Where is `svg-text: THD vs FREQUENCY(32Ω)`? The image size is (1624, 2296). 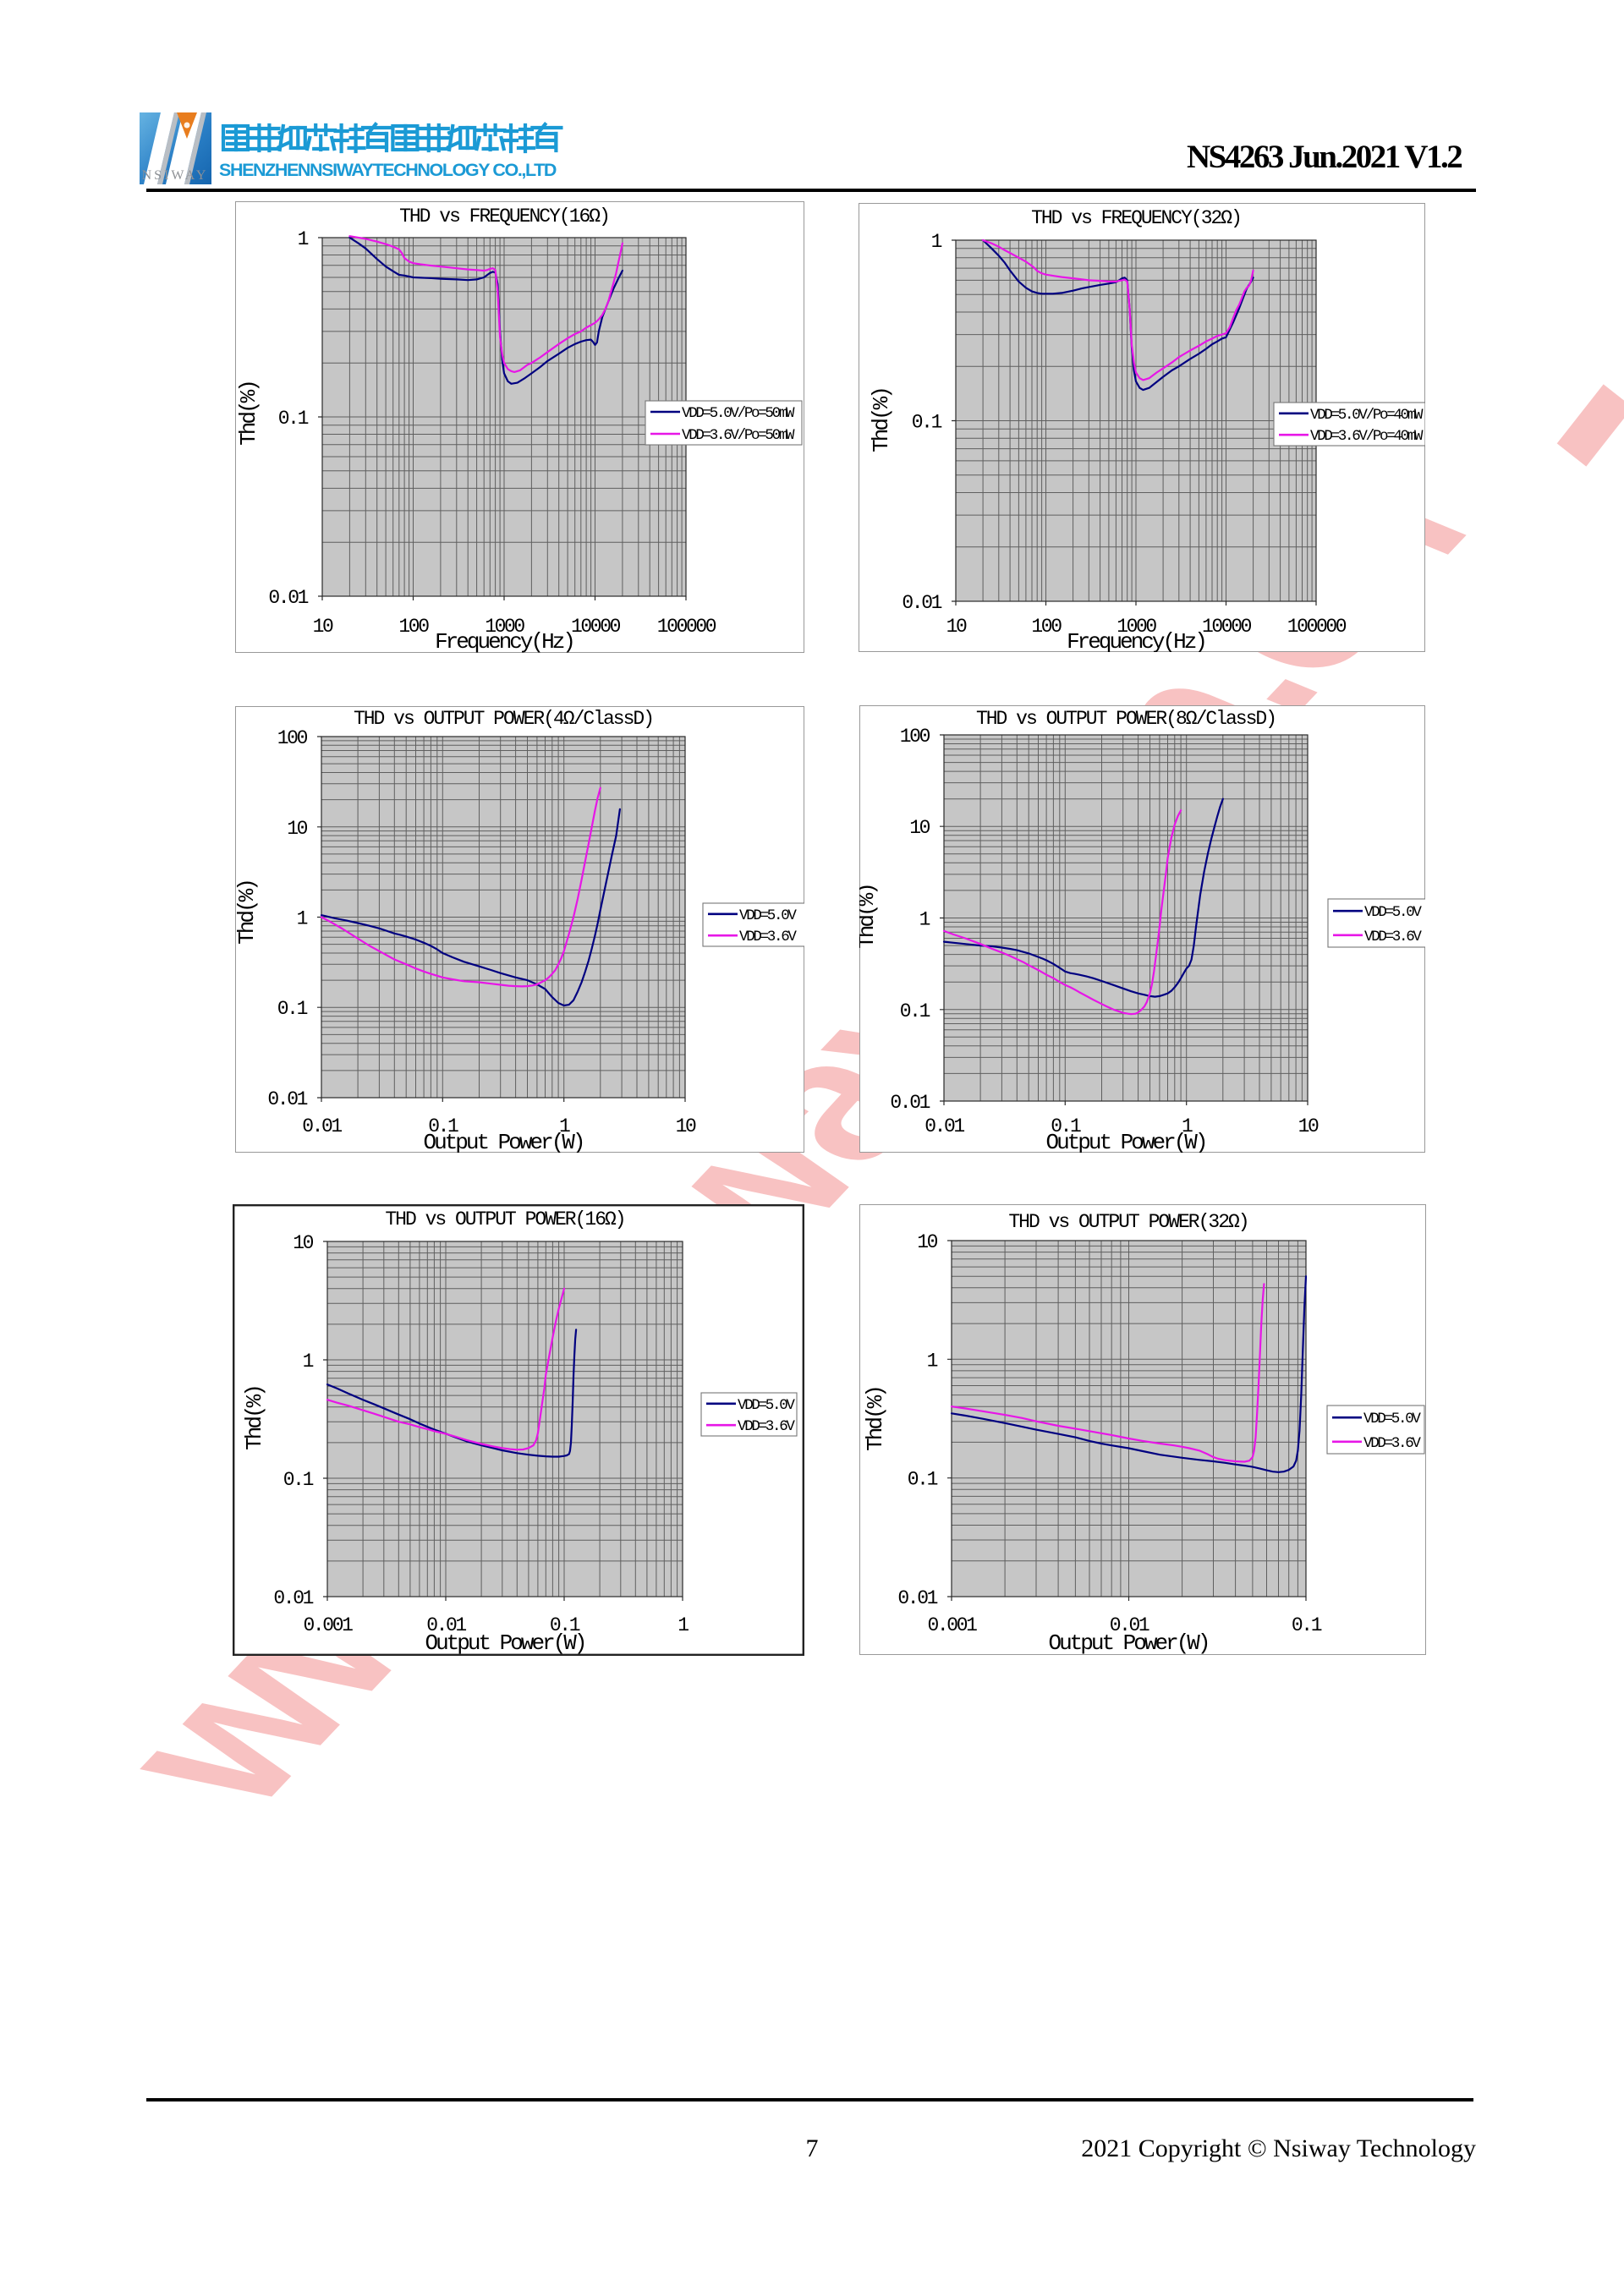 svg-text: THD vs FREQUENCY(32Ω) is located at coordinates (1136, 218).